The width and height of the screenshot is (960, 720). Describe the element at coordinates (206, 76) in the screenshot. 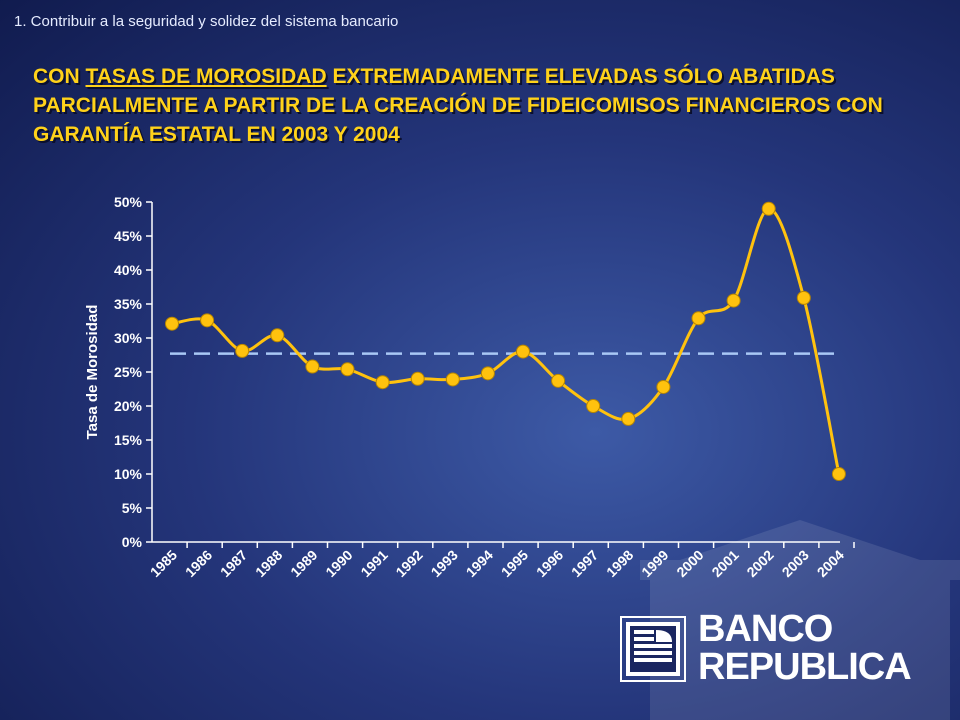

I see `title-underlined: TASAS DE MOROSIDAD` at that location.